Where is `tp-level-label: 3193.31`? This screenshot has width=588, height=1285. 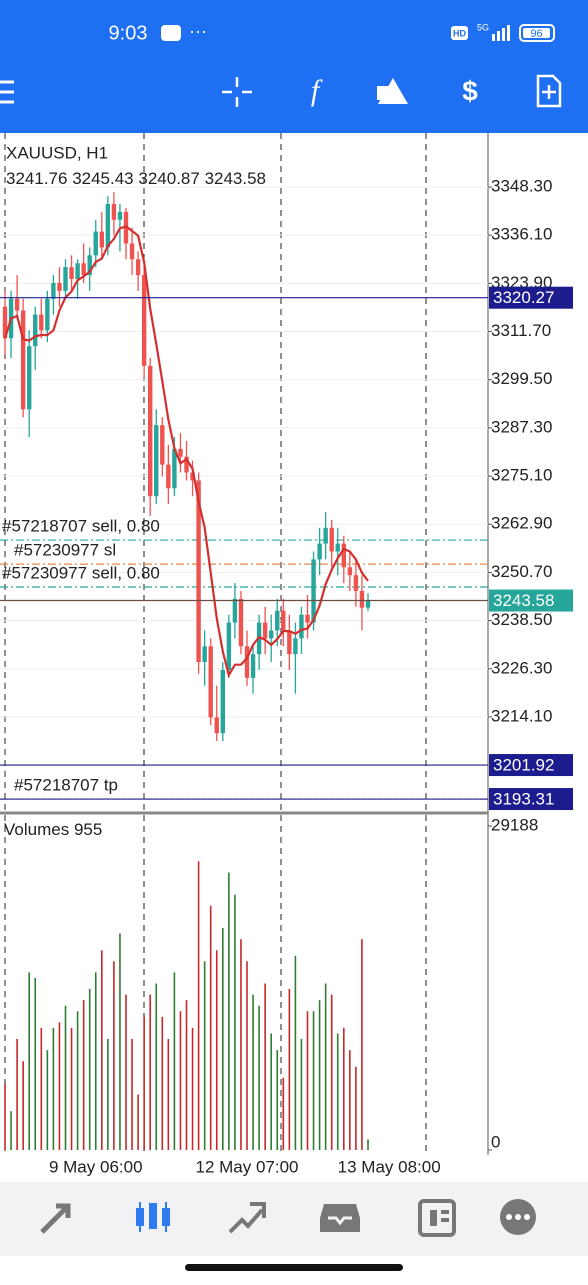
tp-level-label: 3193.31 is located at coordinates (523, 799).